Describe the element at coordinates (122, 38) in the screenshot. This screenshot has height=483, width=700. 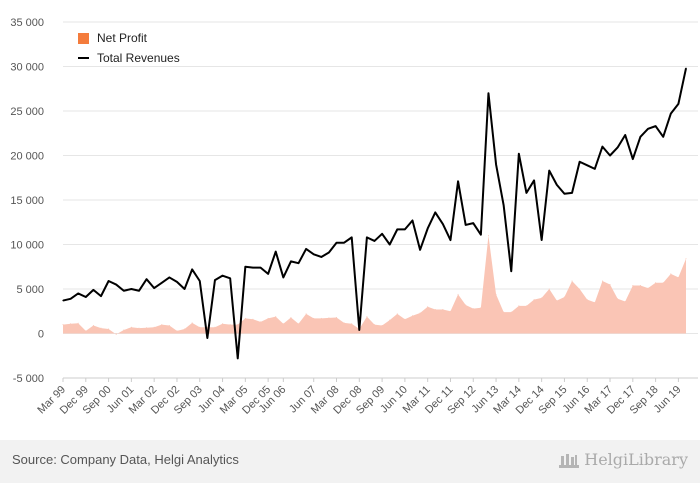
I see `legend-label-net-profit: Net Profit` at that location.